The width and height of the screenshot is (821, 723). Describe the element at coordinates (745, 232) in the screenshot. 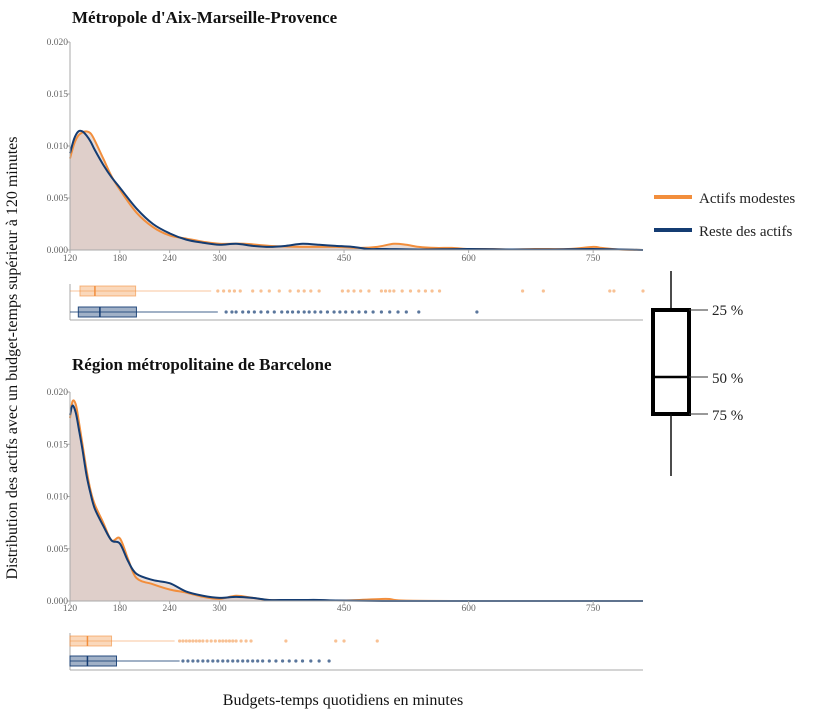

I see `legend-label-reste-des-actifs: Reste des actifs` at that location.